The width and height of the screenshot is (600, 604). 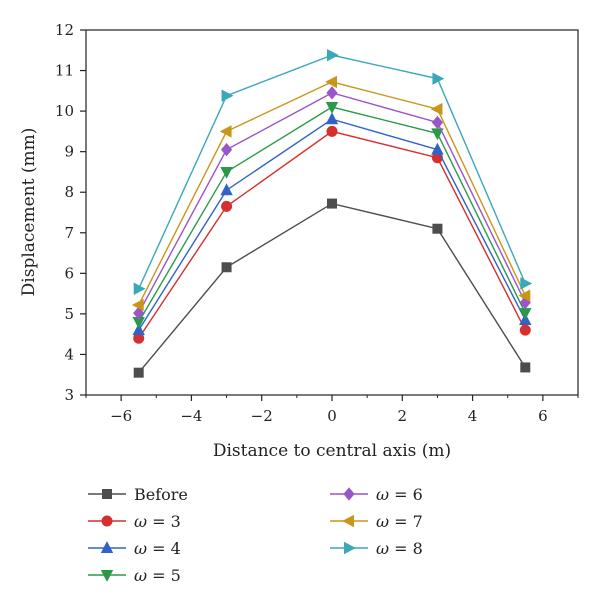 What do you see at coordinates (64, 71) in the screenshot?
I see `y-tick-label: 11` at bounding box center [64, 71].